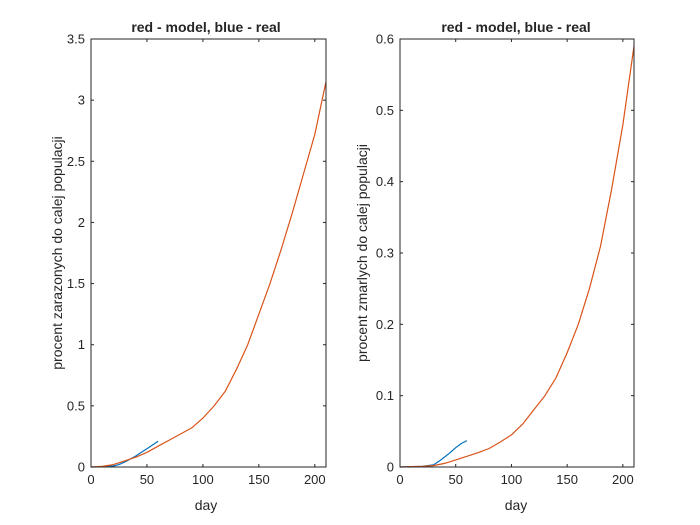  What do you see at coordinates (57, 252) in the screenshot?
I see `y-axis-label: procent zarazonych do calej populacji` at bounding box center [57, 252].